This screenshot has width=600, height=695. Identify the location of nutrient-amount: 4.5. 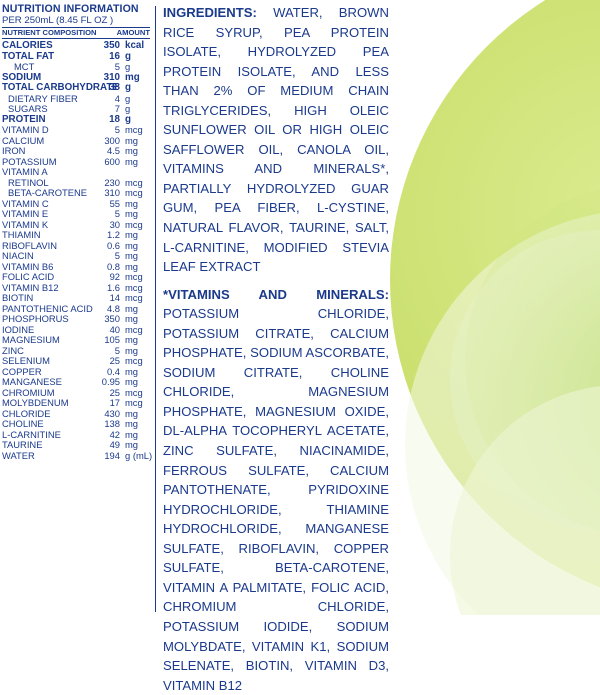
(113, 150).